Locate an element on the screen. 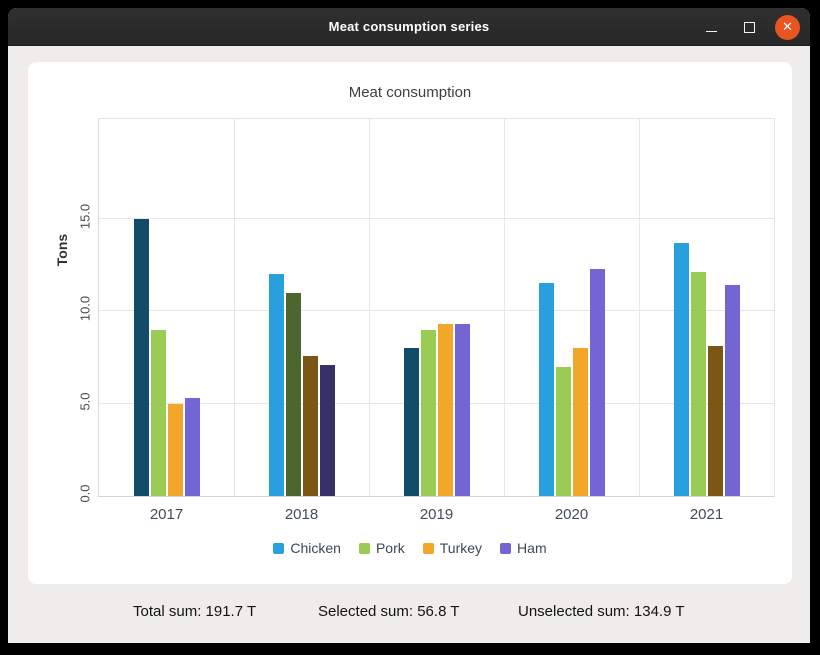 This screenshot has width=820, height=655. maximize-button is located at coordinates (749, 27).